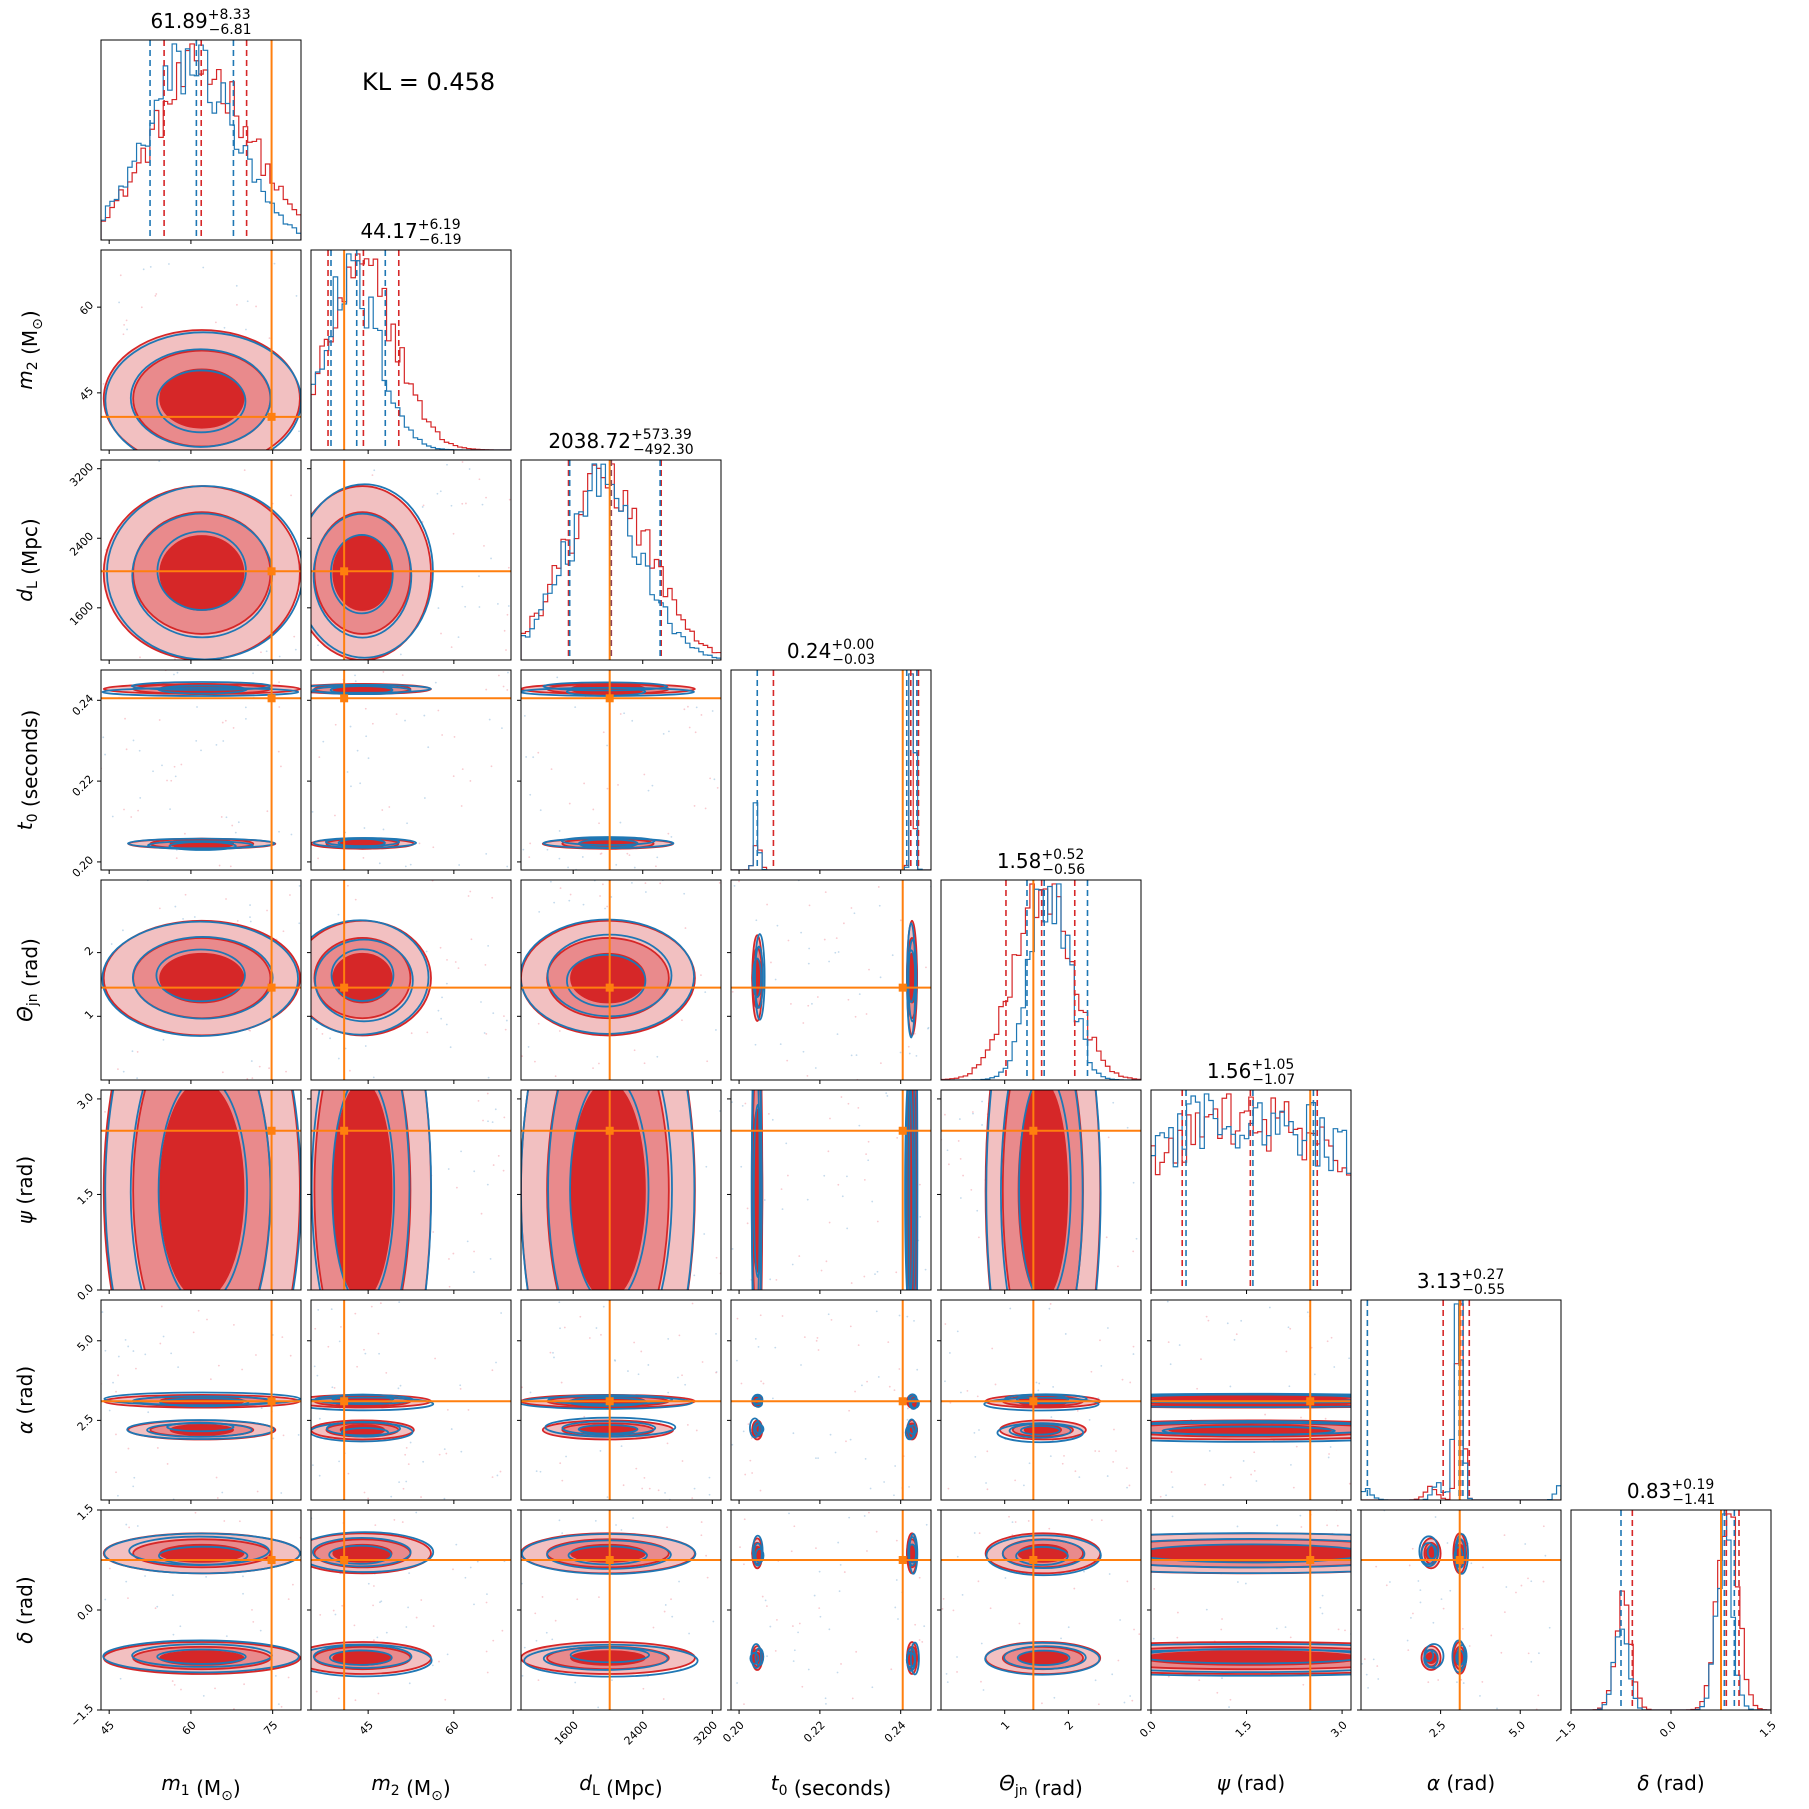 This screenshot has height=1809, width=1809. What do you see at coordinates (1565, 1733) in the screenshot?
I see `x-tick-label: −1.5` at bounding box center [1565, 1733].